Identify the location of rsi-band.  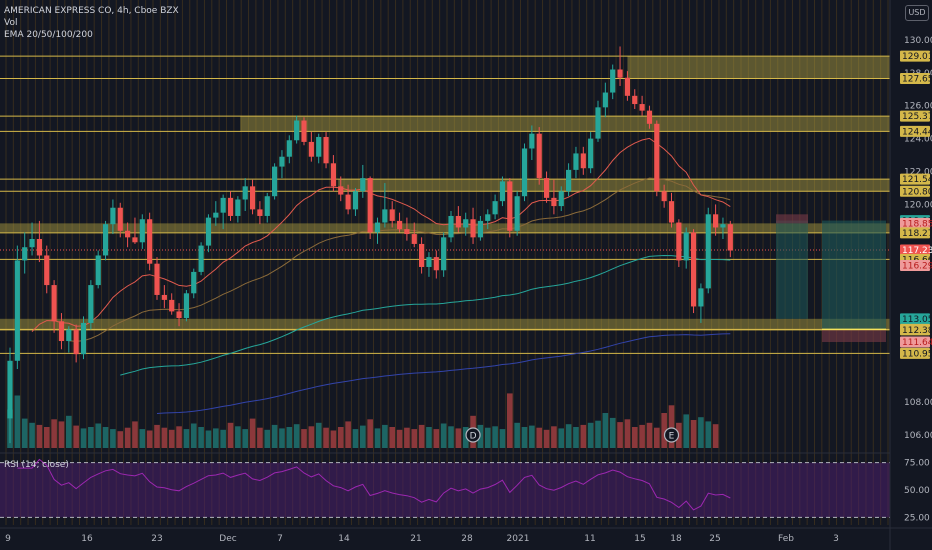
(445, 490).